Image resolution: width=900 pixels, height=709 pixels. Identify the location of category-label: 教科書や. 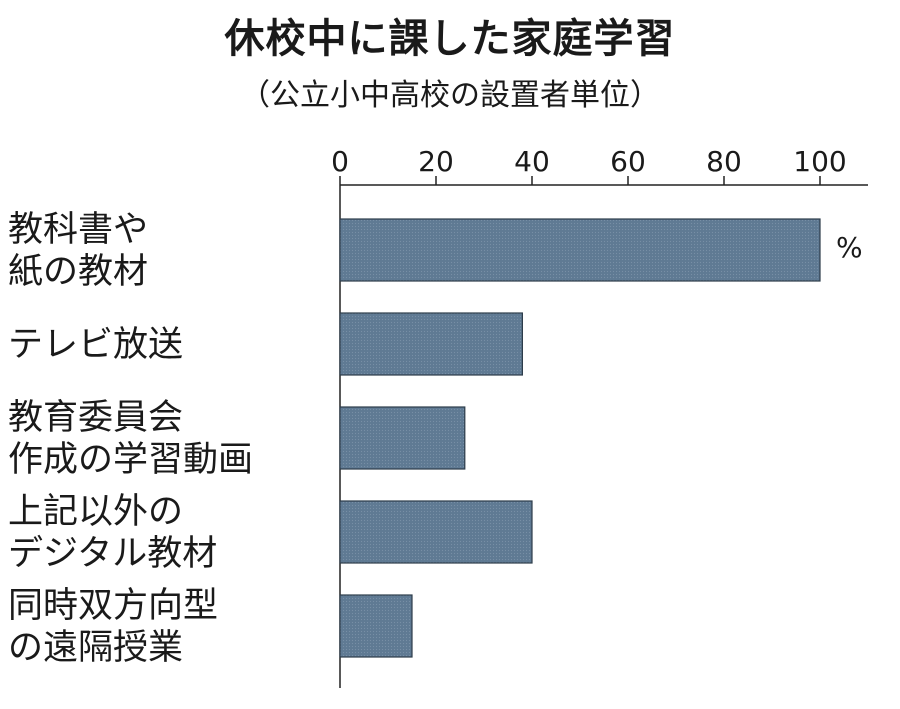
(78, 230).